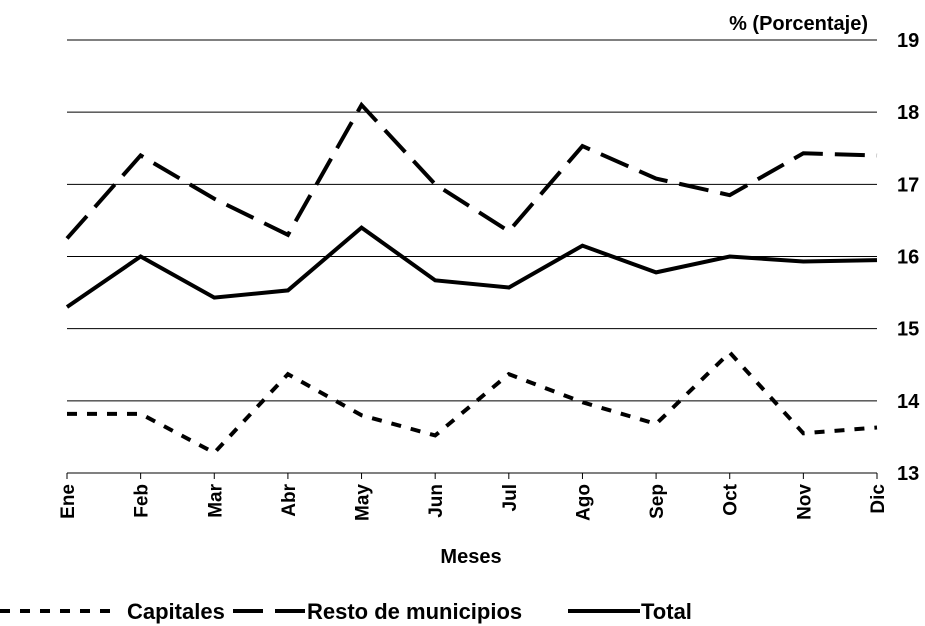 Image resolution: width=925 pixels, height=626 pixels. What do you see at coordinates (471, 267) in the screenshot?
I see `series-line-total` at bounding box center [471, 267].